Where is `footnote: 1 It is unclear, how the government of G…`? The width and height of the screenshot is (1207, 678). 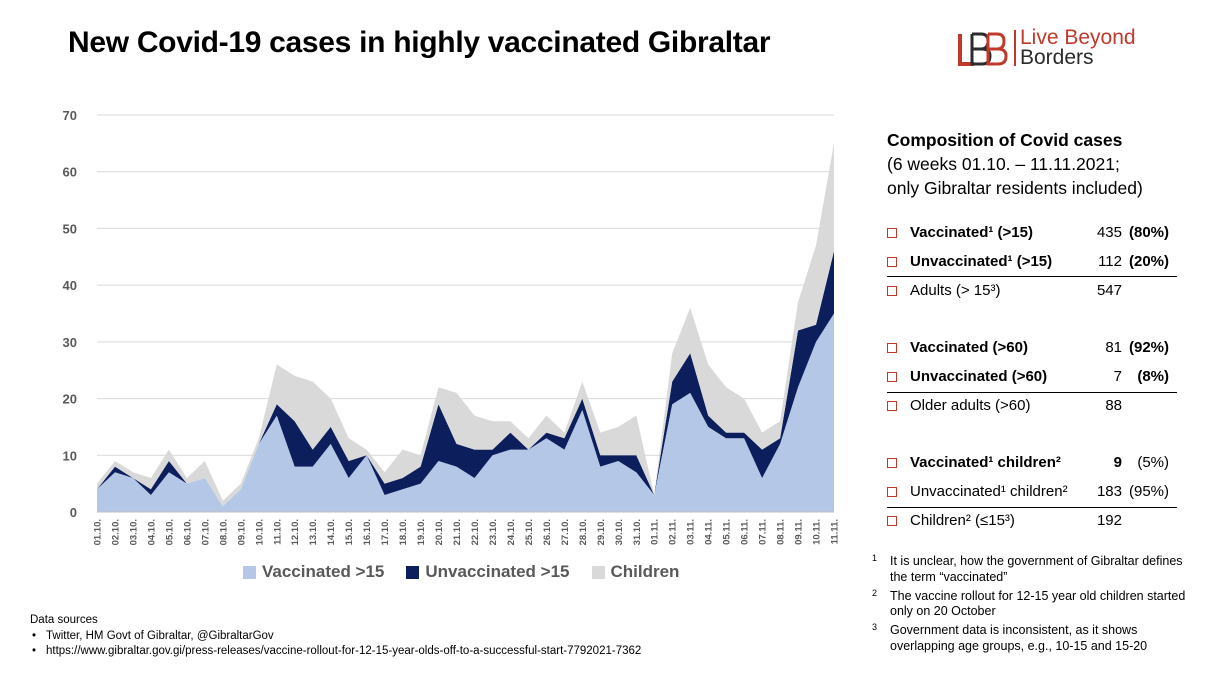
footnote: 1 It is unclear, how the government of G… is located at coordinates (1032, 569).